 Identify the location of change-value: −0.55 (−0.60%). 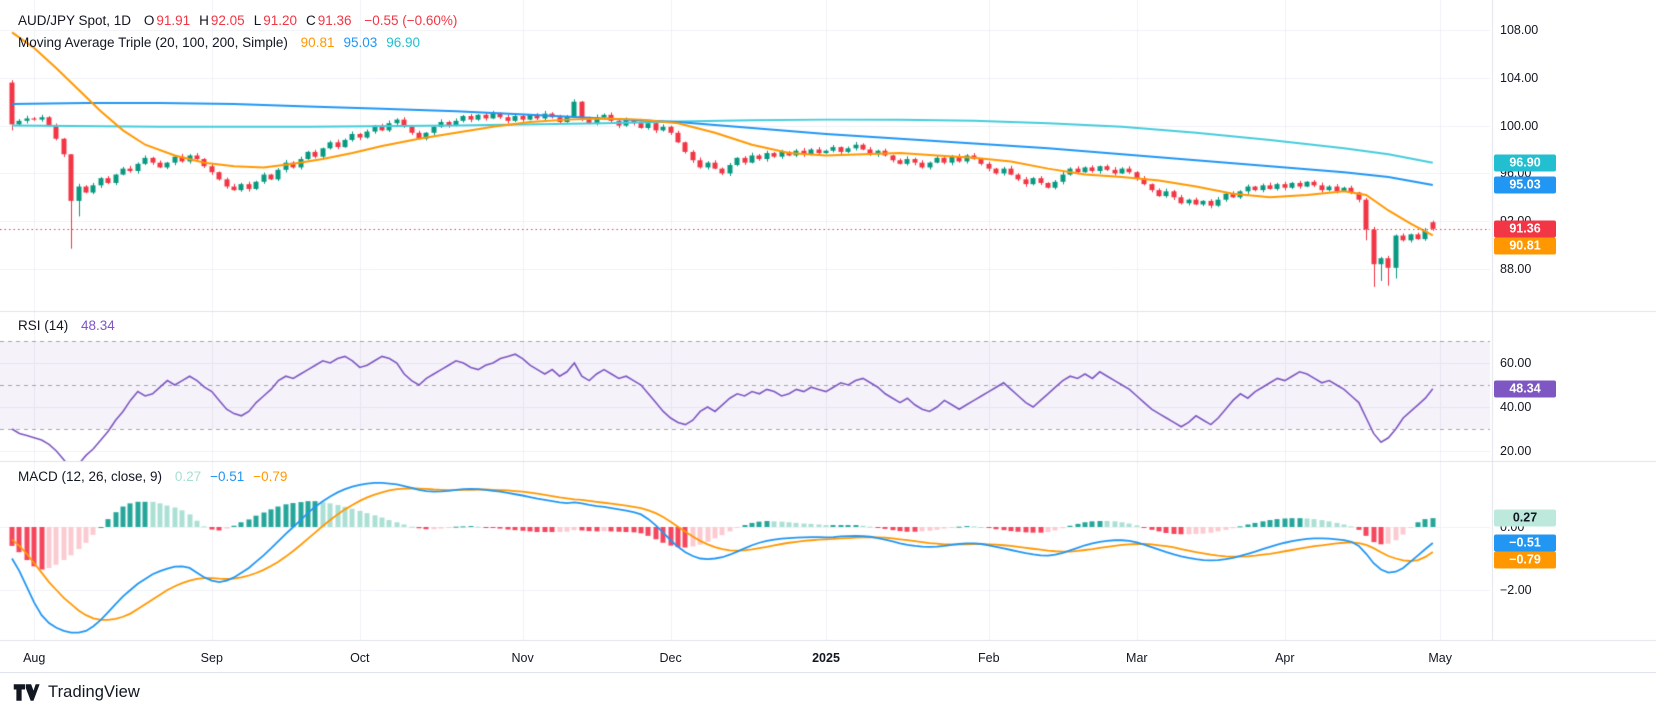
(411, 20).